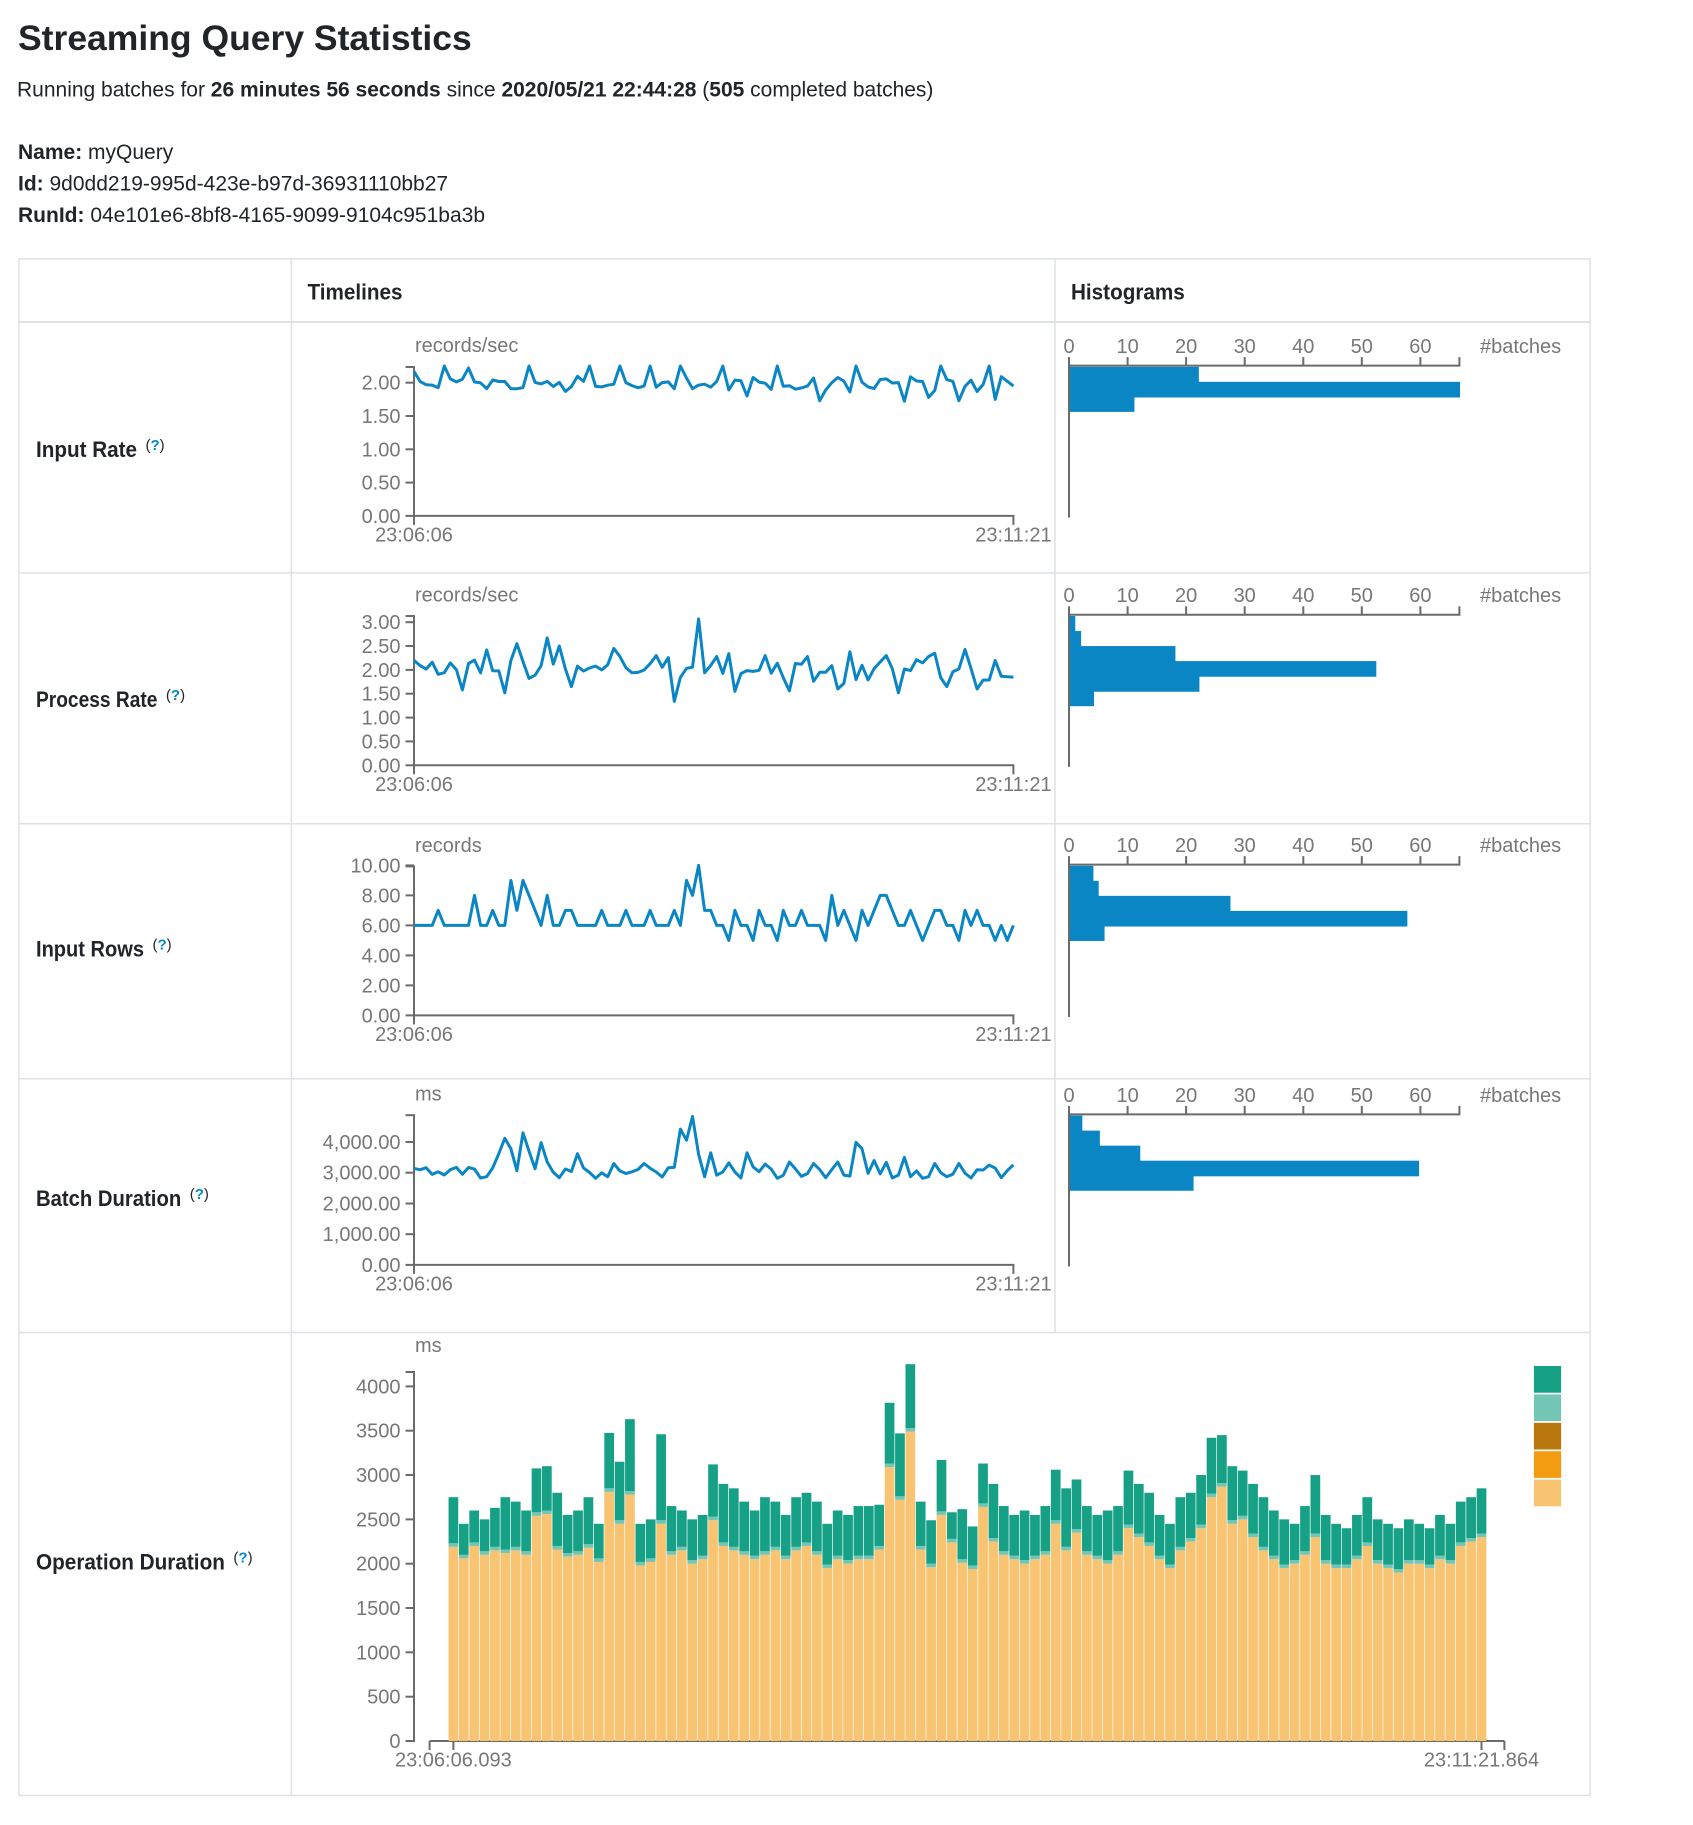  Describe the element at coordinates (378, 1565) in the screenshot. I see `svg-text: 2000` at that location.